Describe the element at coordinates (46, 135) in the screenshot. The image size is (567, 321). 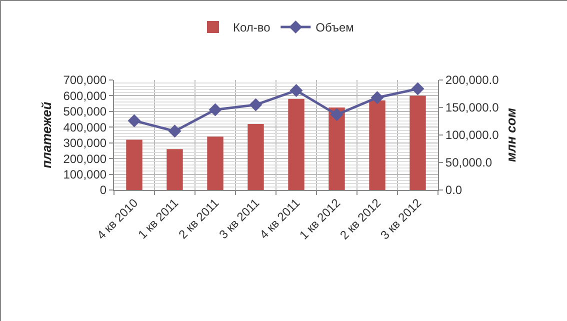
I see `y-axis-title: платежей` at that location.